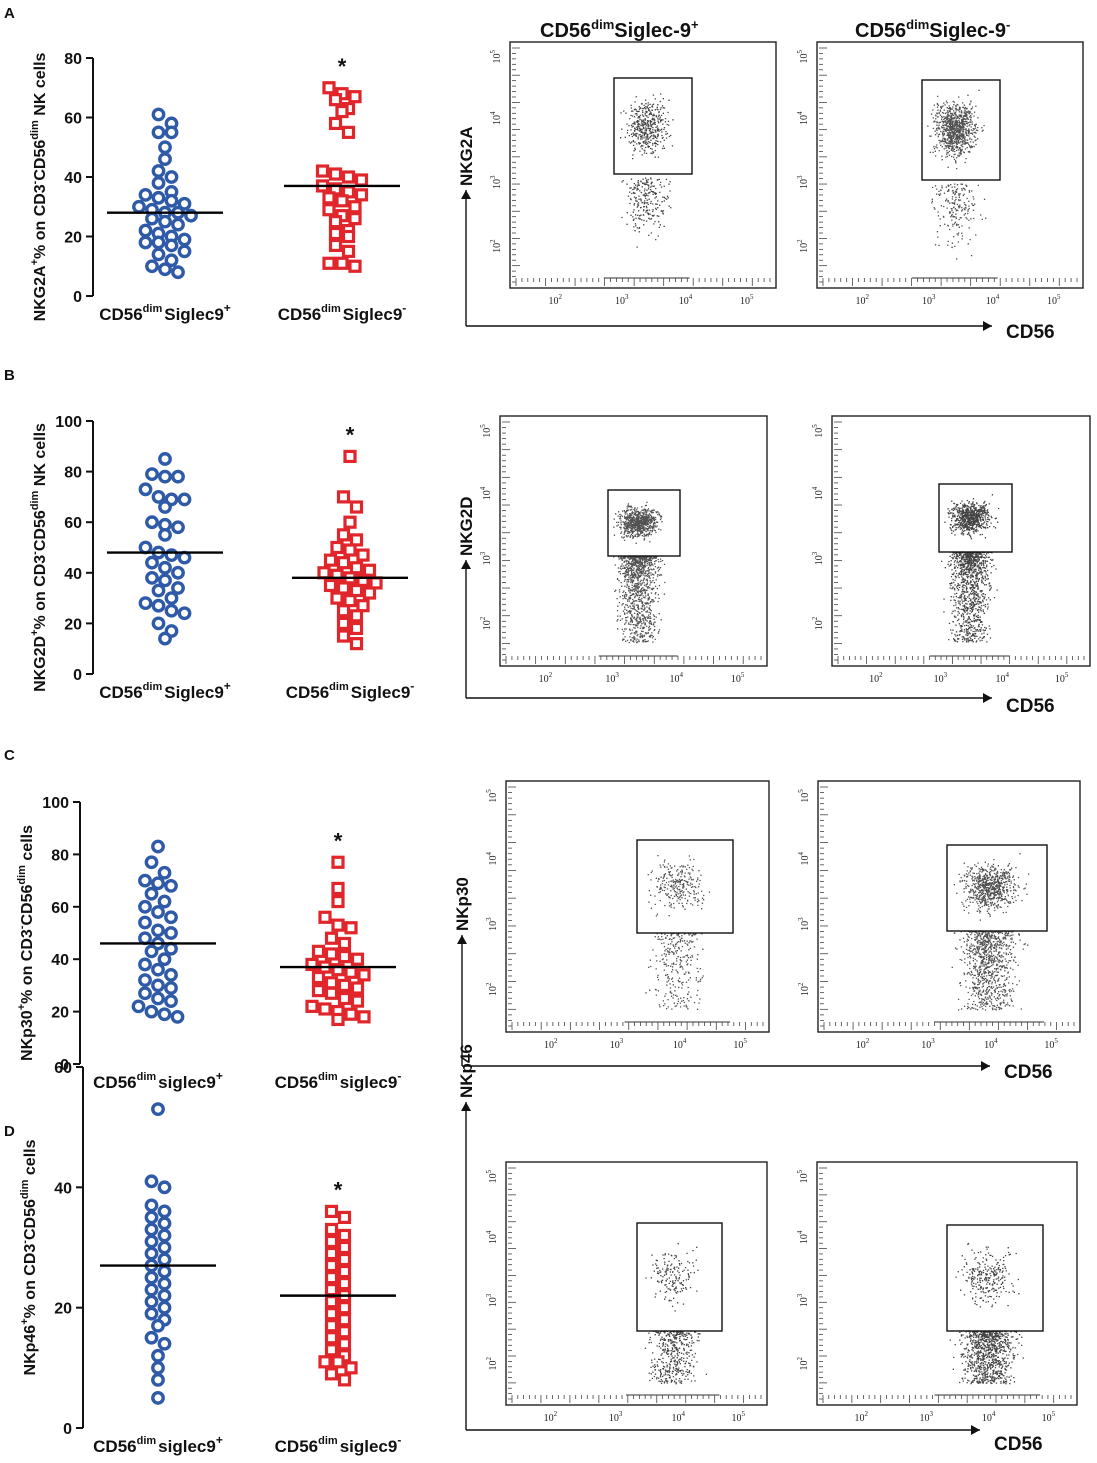  Describe the element at coordinates (626, 1292) in the screenshot. I see `flow-plot-siglec9-positive: 102 103 104 105 102 103 104 105` at that location.